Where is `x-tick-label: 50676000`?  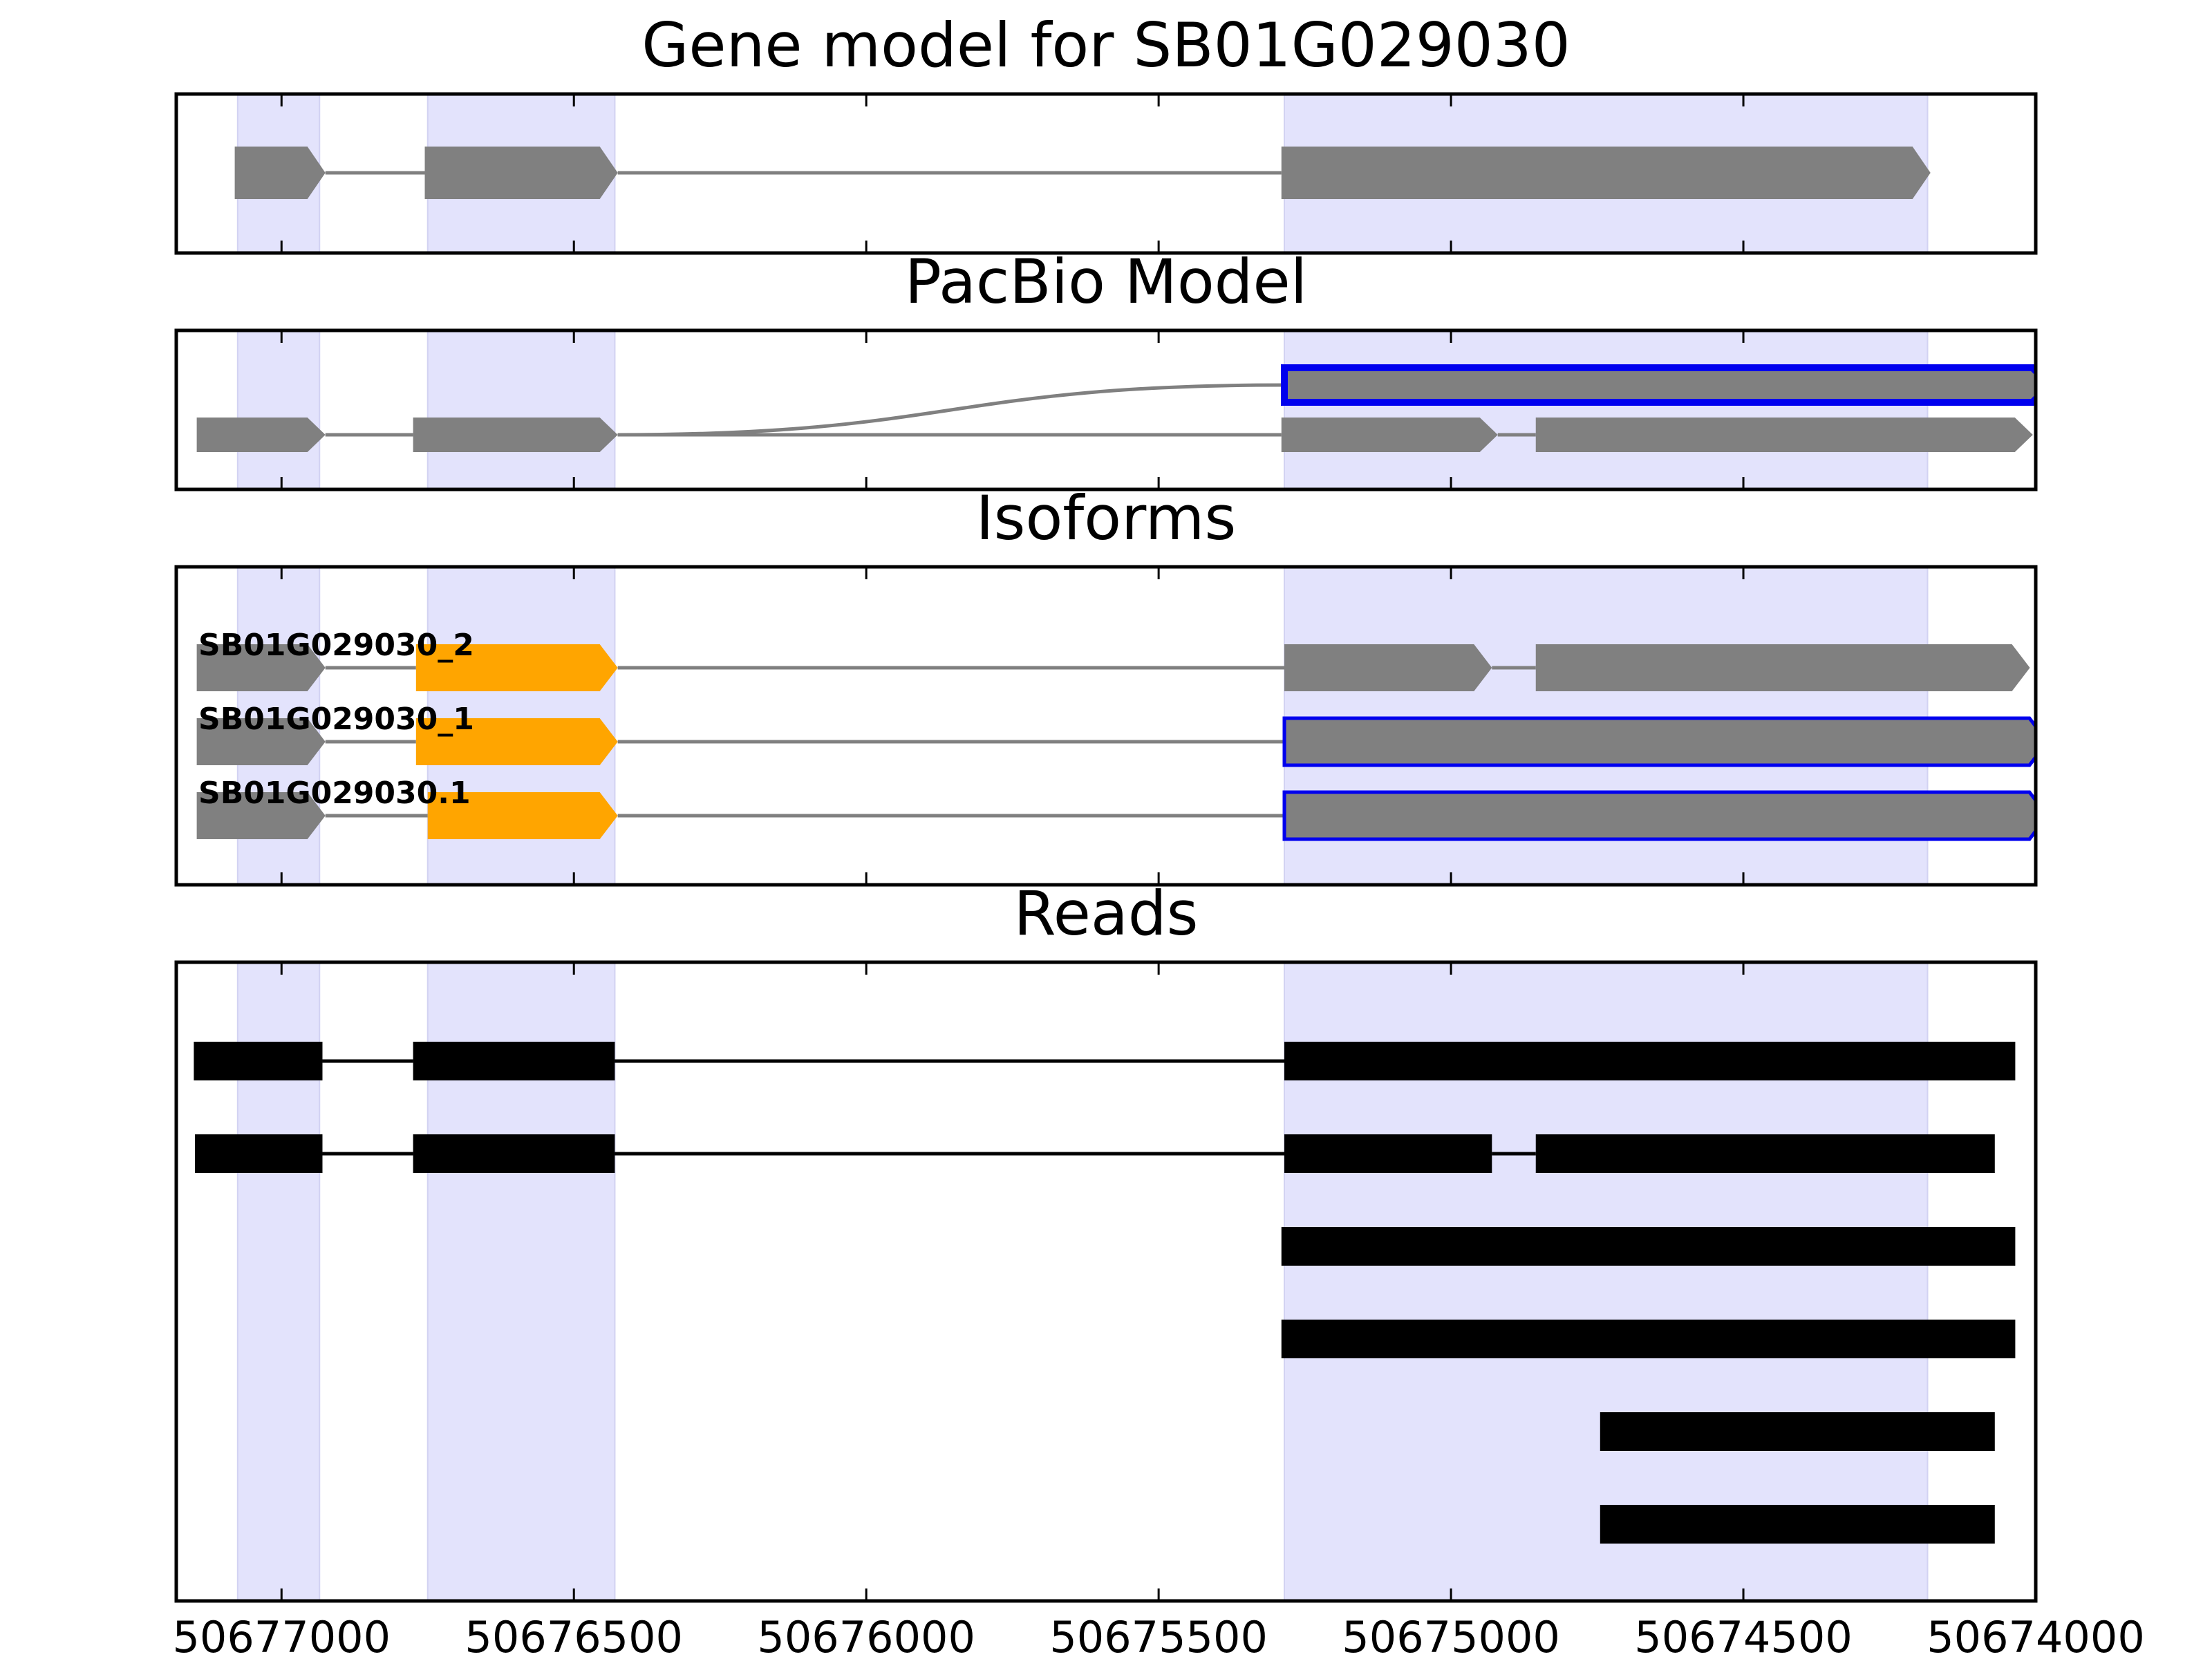
x-tick-label: 50676000 is located at coordinates (866, 1635).